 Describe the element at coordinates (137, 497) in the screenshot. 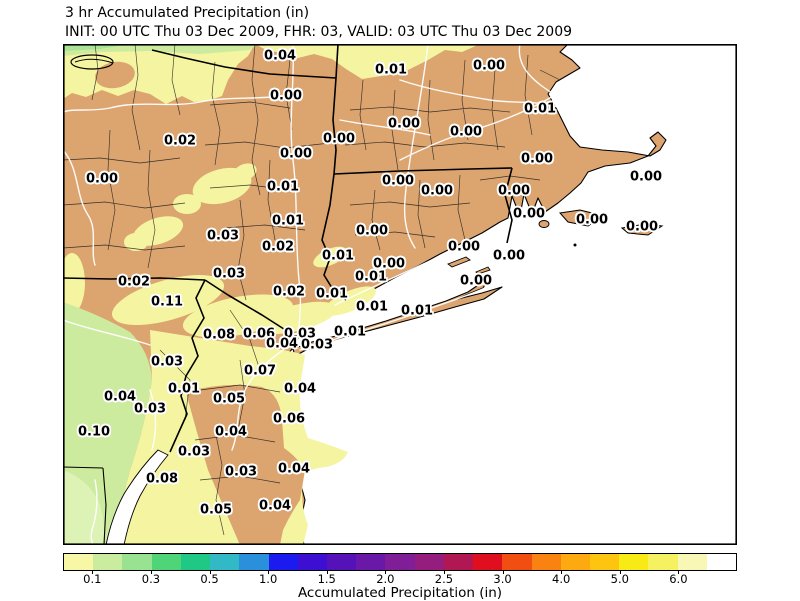

I see `delaware-bay` at that location.